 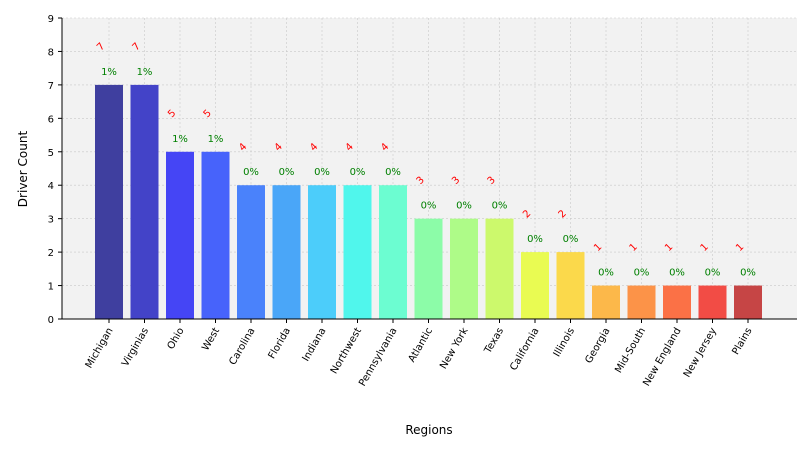 I want to click on x-tick-label: Mid-South, so click(x=630, y=350).